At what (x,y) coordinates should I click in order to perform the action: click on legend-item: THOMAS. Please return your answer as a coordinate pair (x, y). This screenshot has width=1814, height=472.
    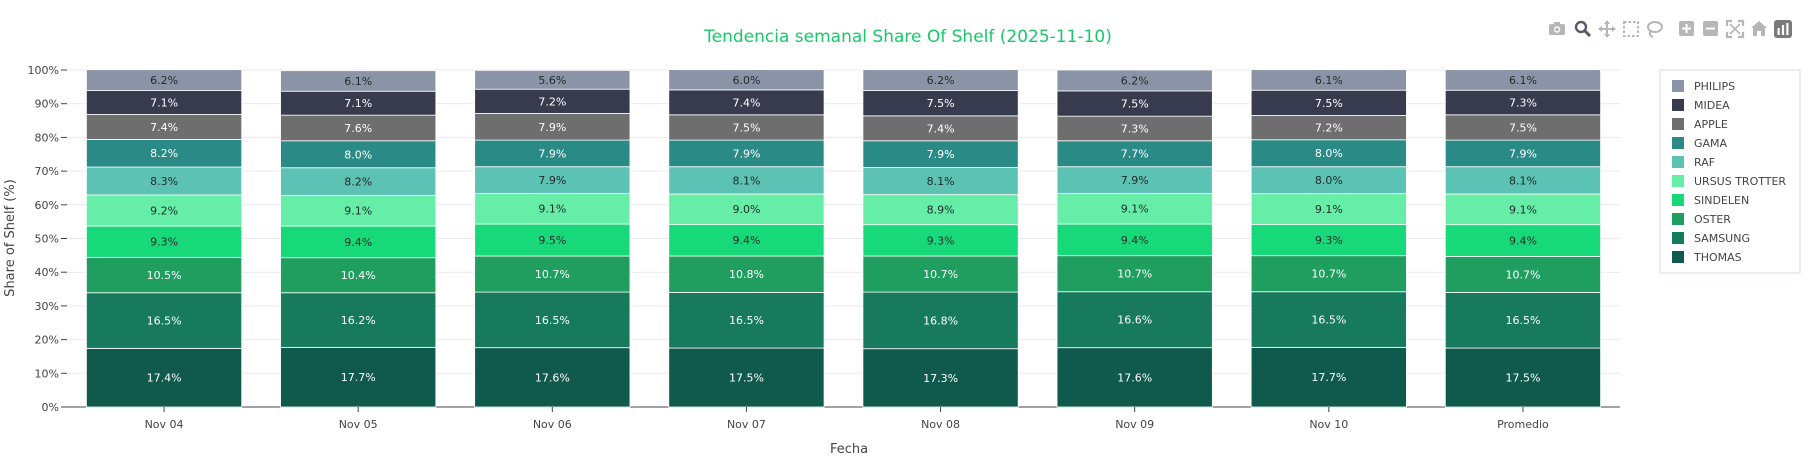
    Looking at the image, I should click on (1707, 257).